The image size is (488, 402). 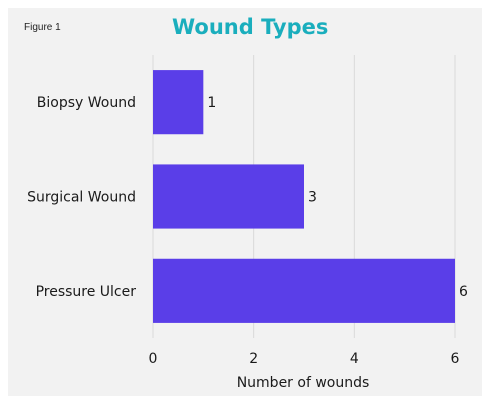 I want to click on bar-value-label: 6, so click(x=463, y=292).